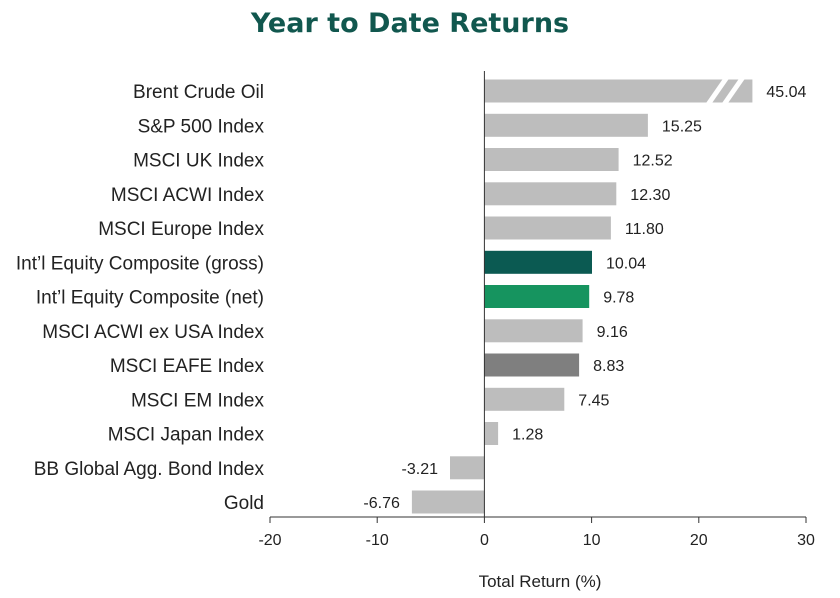 The image size is (840, 598). Describe the element at coordinates (198, 161) in the screenshot. I see `category-label: MSCI UK Index` at that location.